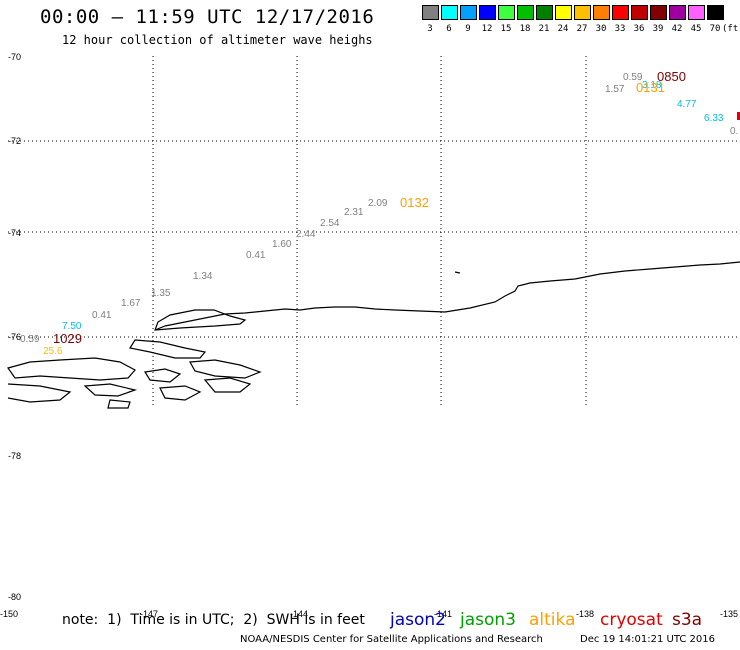 The width and height of the screenshot is (740, 650). Describe the element at coordinates (378, 203) in the screenshot. I see `swh-value: 2.09` at that location.